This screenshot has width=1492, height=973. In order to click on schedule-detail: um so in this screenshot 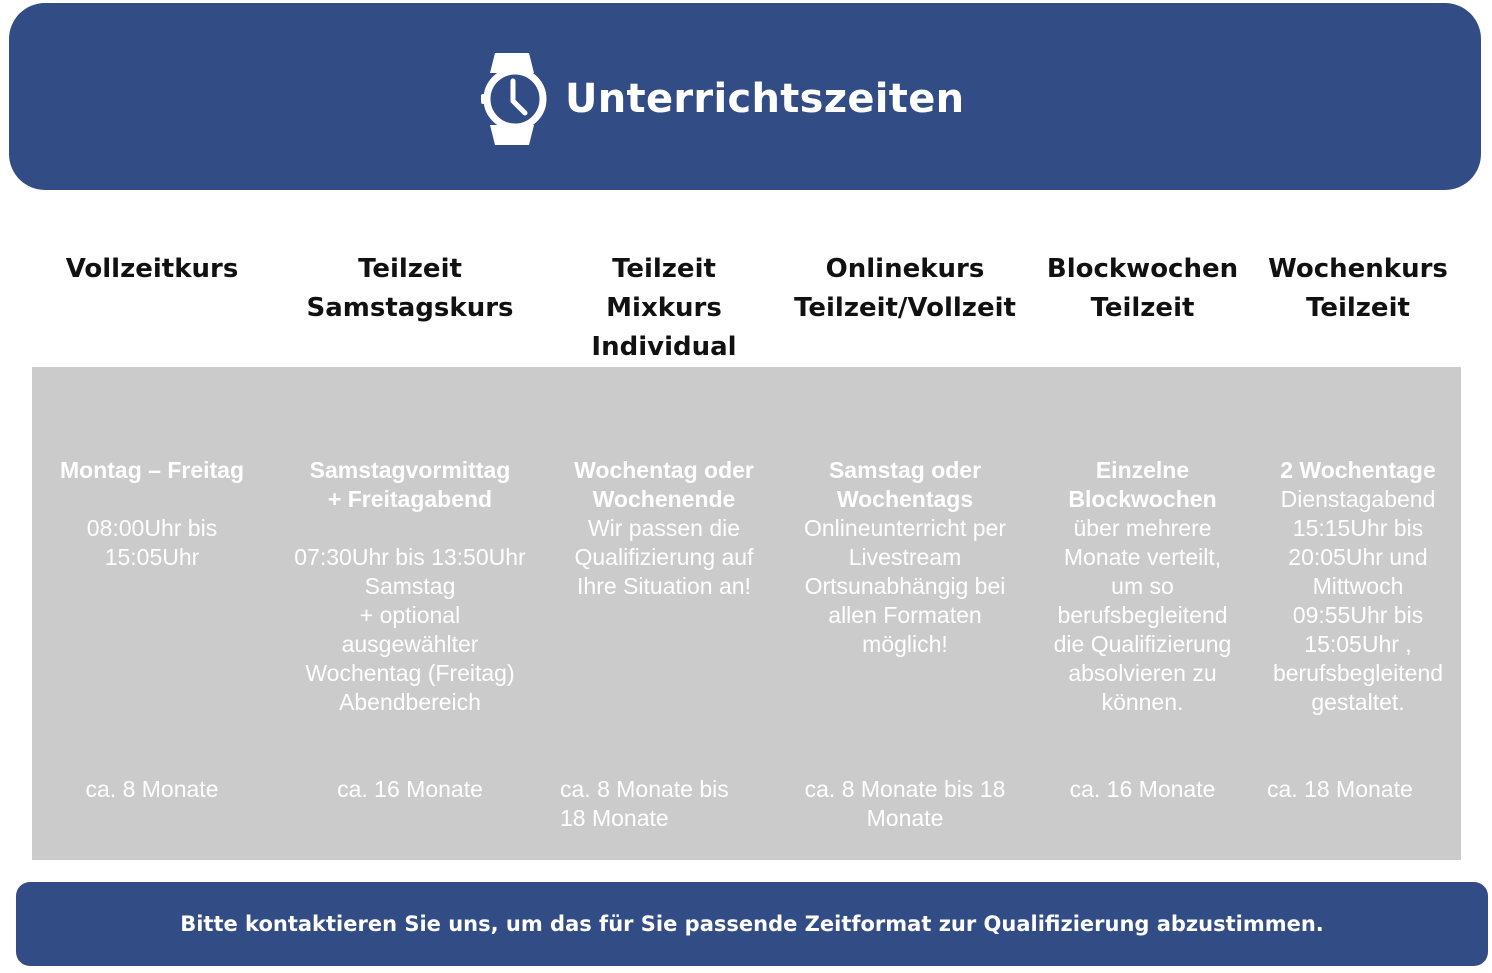, I will do `click(1142, 586)`.